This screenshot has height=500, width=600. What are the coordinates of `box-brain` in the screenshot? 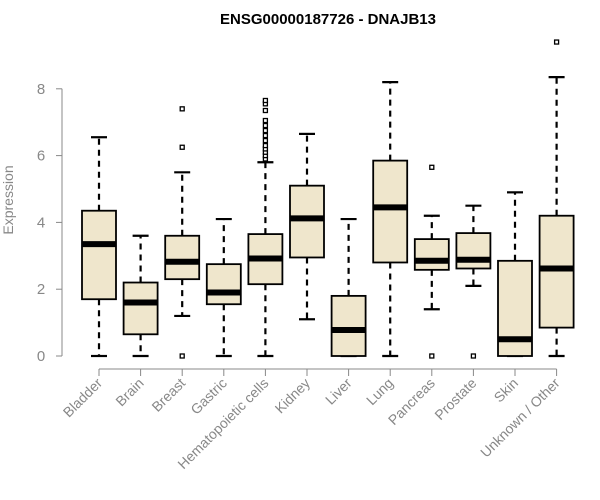 It's located at (140, 296).